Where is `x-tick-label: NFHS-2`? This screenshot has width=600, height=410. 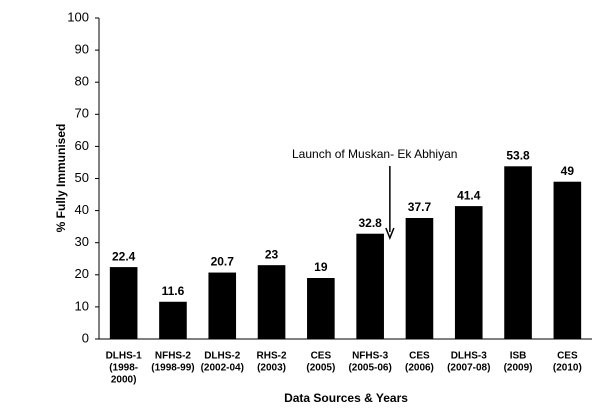 x-tick-label: NFHS-2 is located at coordinates (173, 356).